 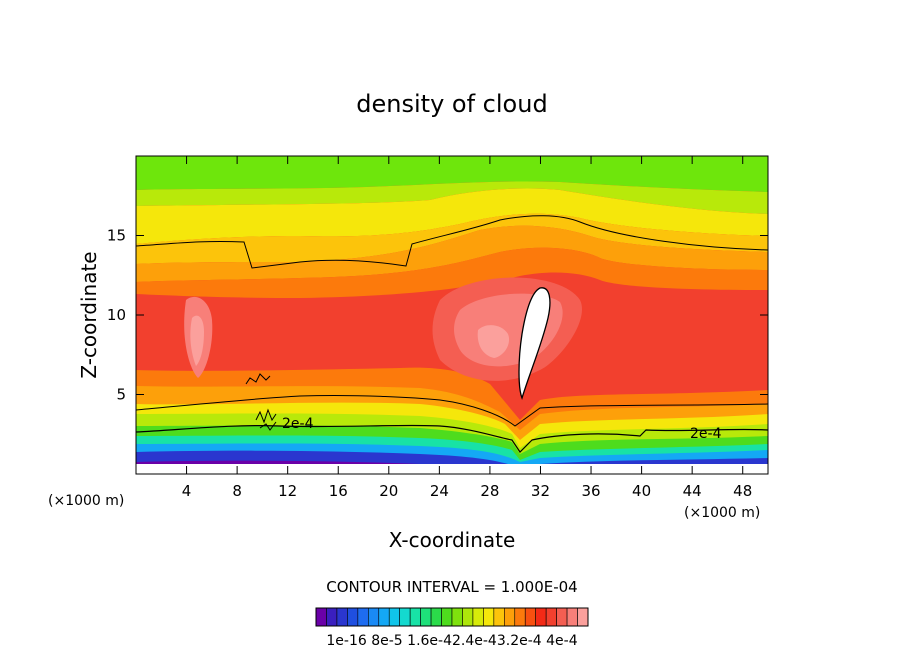 I want to click on pink-core-right-inner, so click(x=493, y=341).